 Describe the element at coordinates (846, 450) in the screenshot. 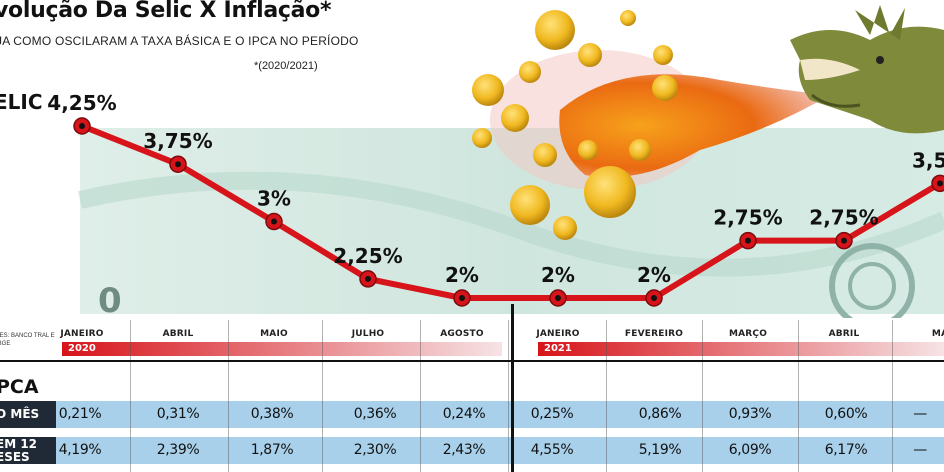

I see `ipca-12-value: 6,17%` at that location.